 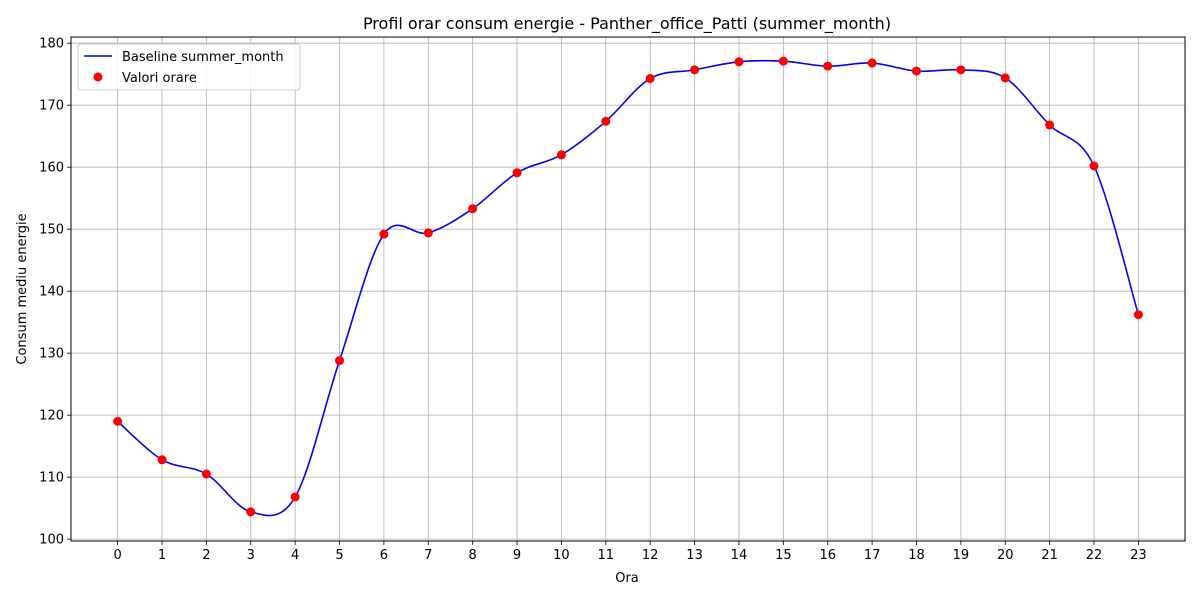 What do you see at coordinates (916, 555) in the screenshot?
I see `x-tick-label: 18` at bounding box center [916, 555].